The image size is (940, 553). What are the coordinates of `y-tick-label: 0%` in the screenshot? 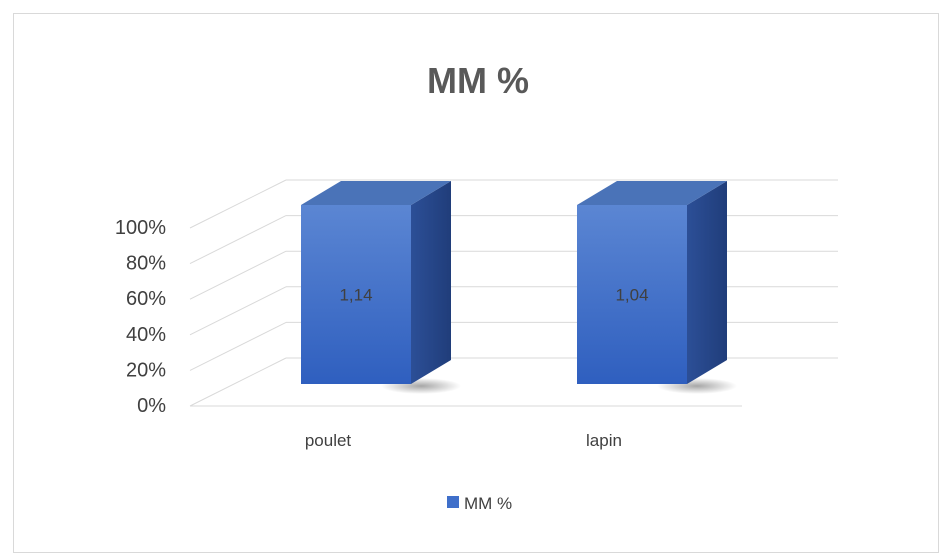 It's located at (151, 406).